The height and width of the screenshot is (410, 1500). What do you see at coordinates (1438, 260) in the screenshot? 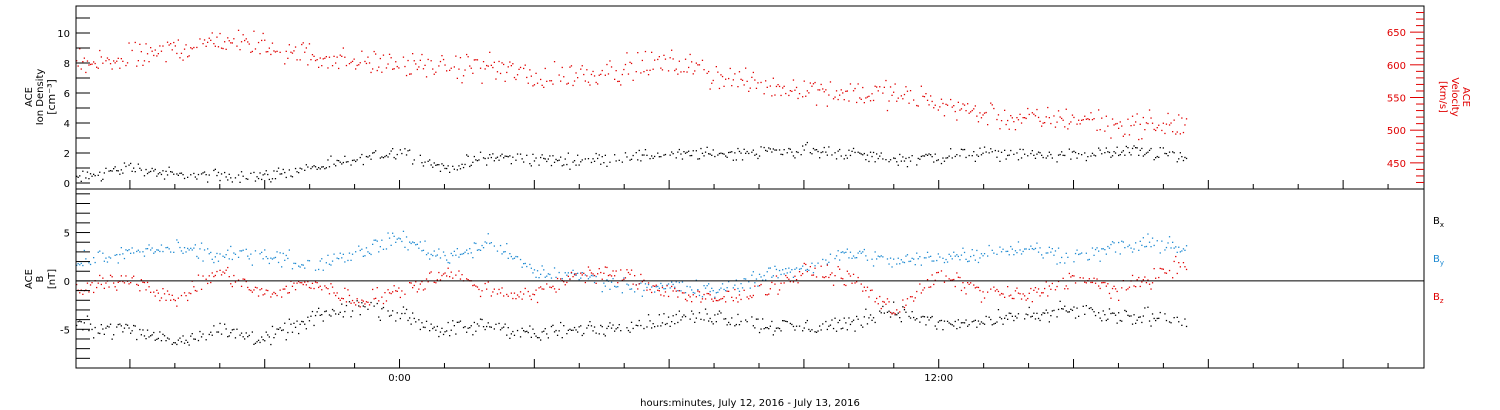
I see `legend: Bx By Bz` at bounding box center [1438, 260].